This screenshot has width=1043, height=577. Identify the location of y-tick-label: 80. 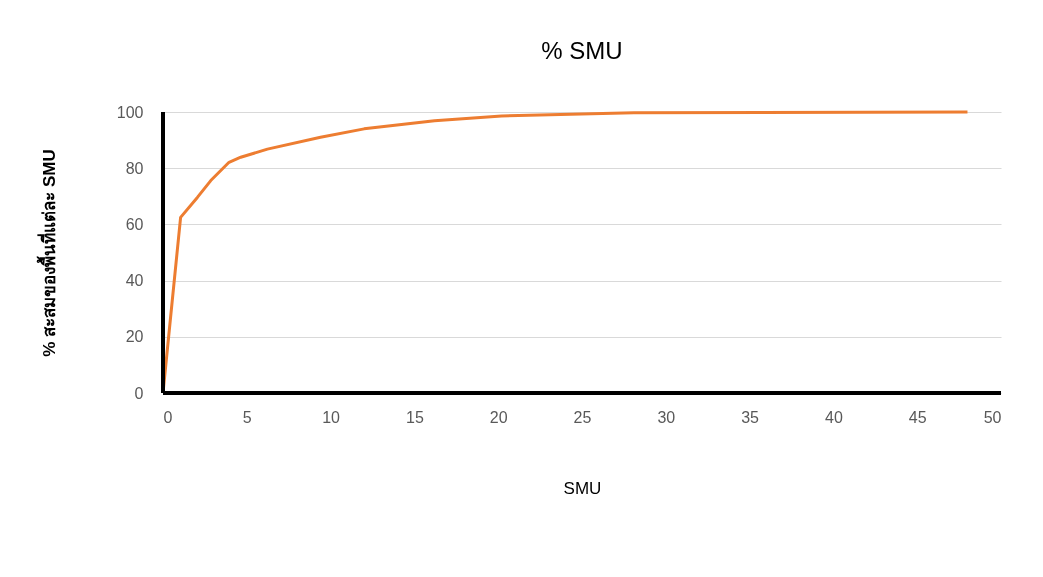
(134, 168).